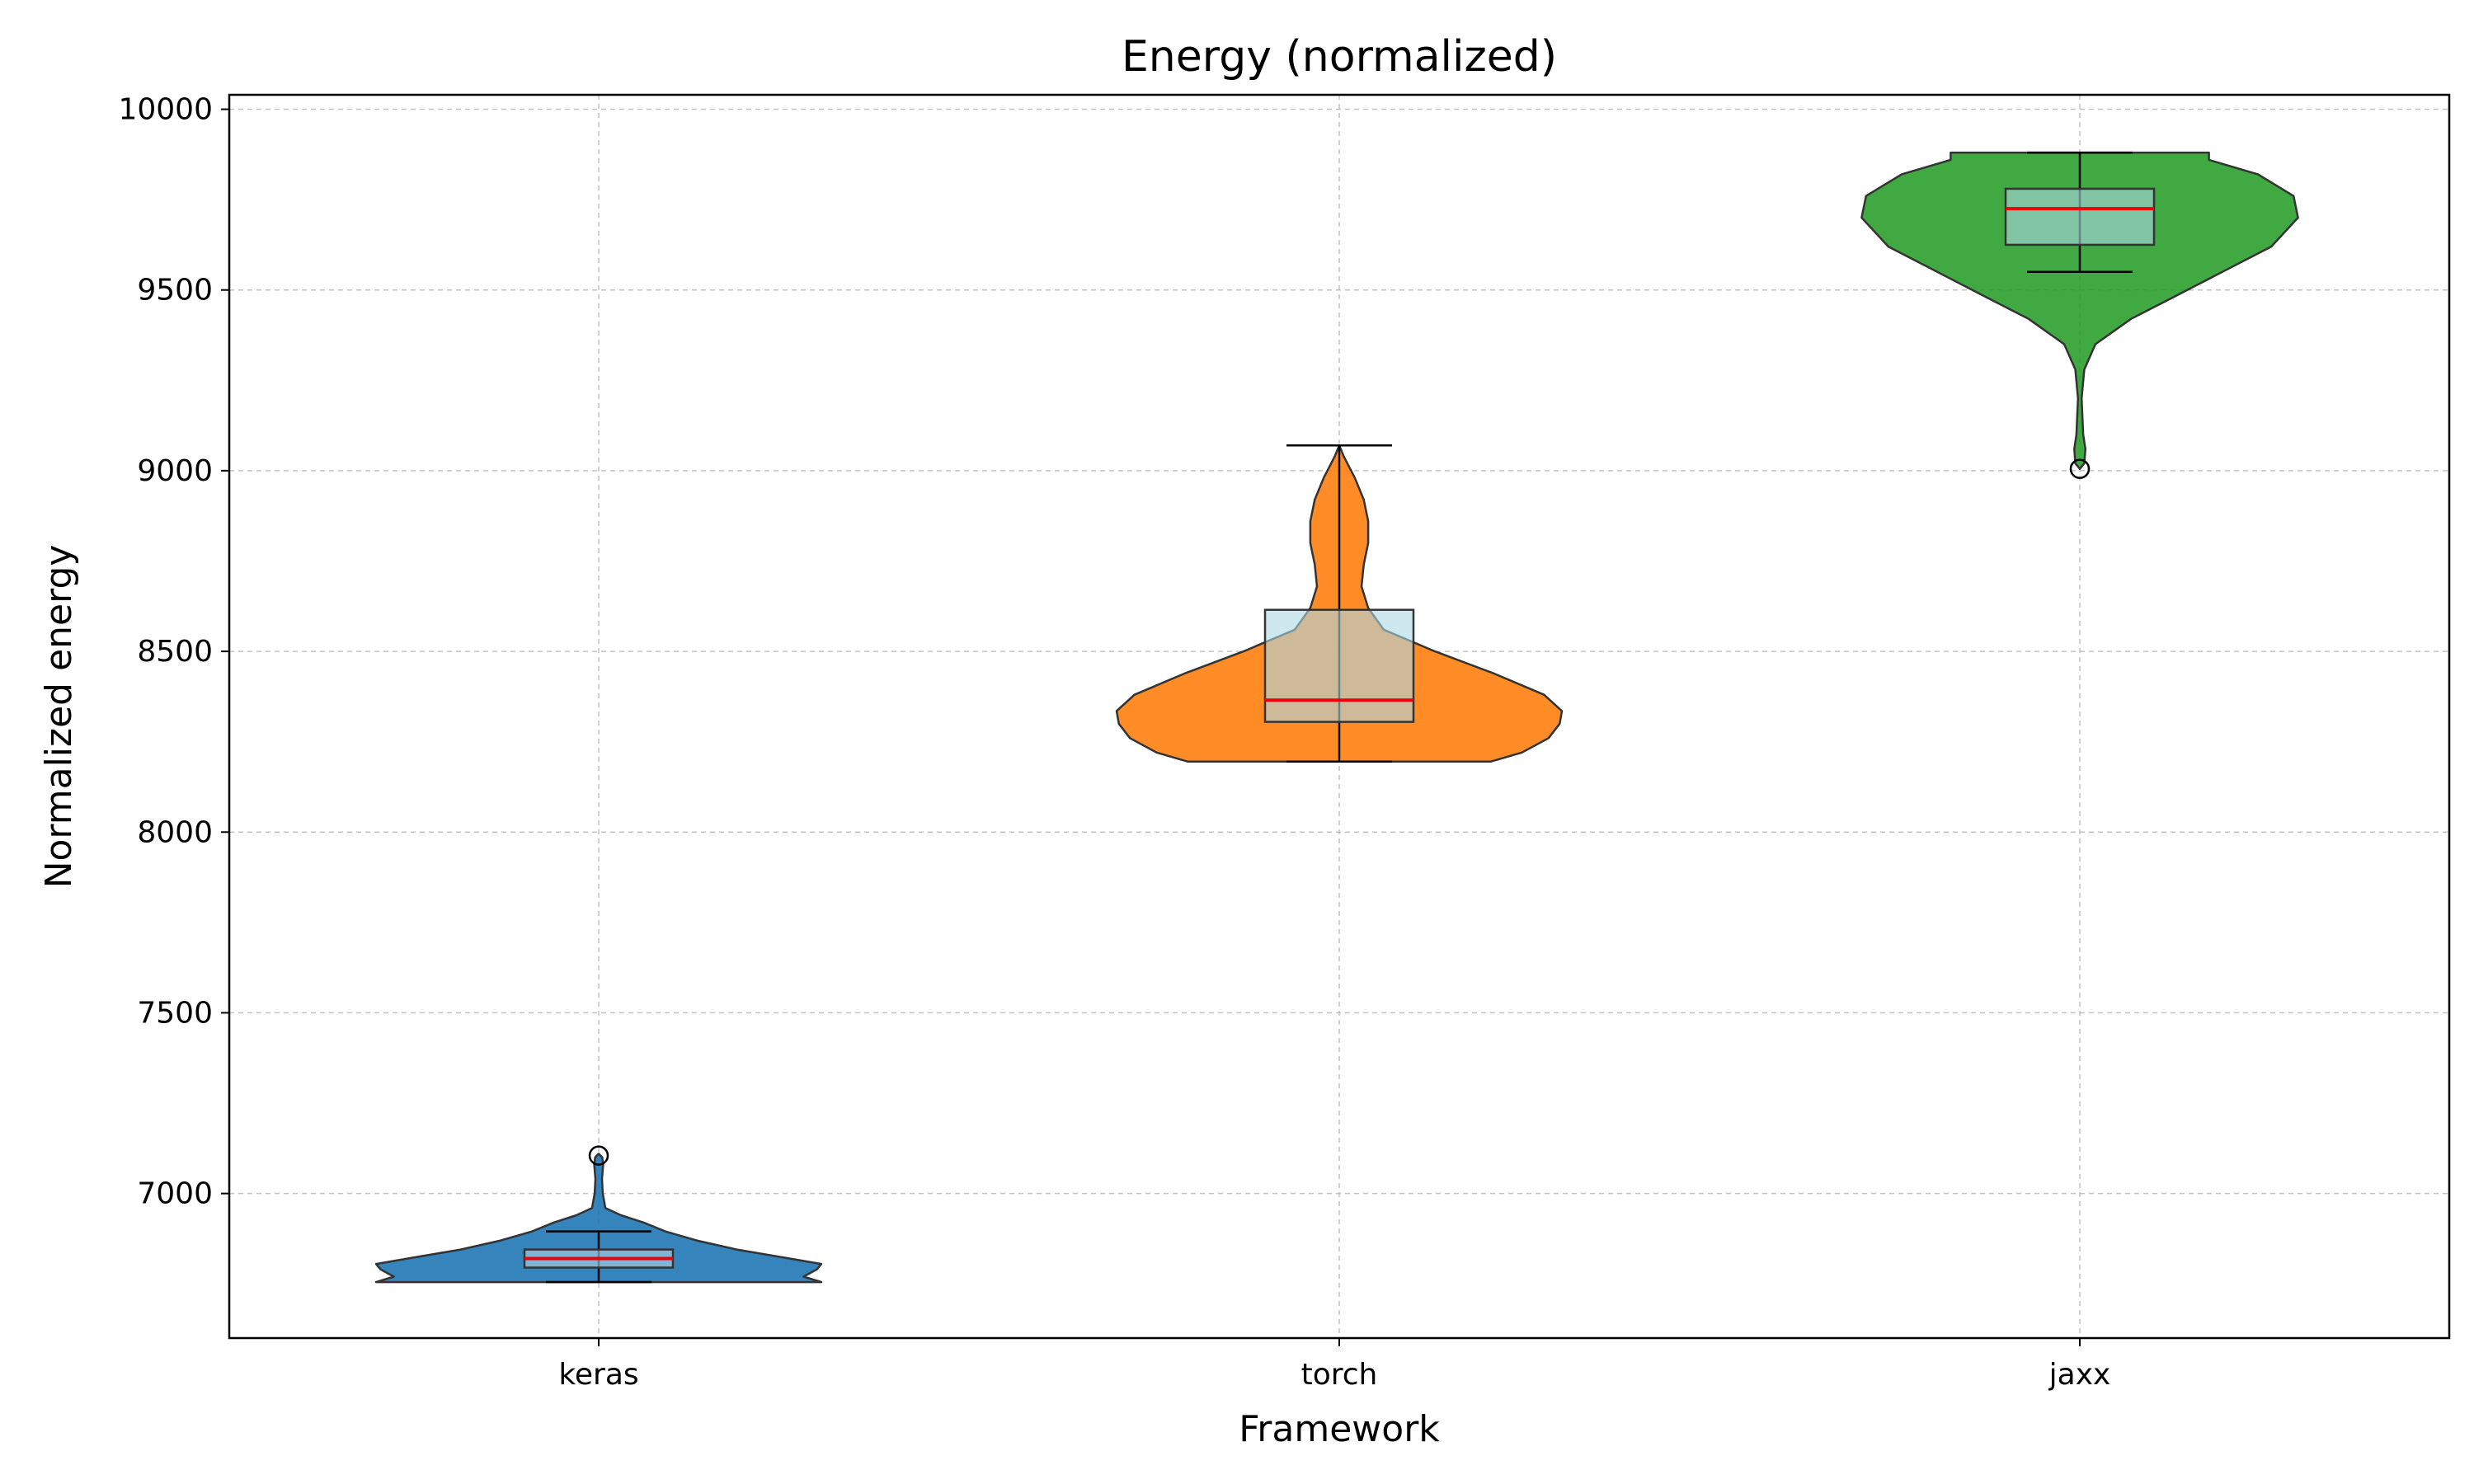 The image size is (2474, 1484). I want to click on y-tick-label: 8000, so click(175, 832).